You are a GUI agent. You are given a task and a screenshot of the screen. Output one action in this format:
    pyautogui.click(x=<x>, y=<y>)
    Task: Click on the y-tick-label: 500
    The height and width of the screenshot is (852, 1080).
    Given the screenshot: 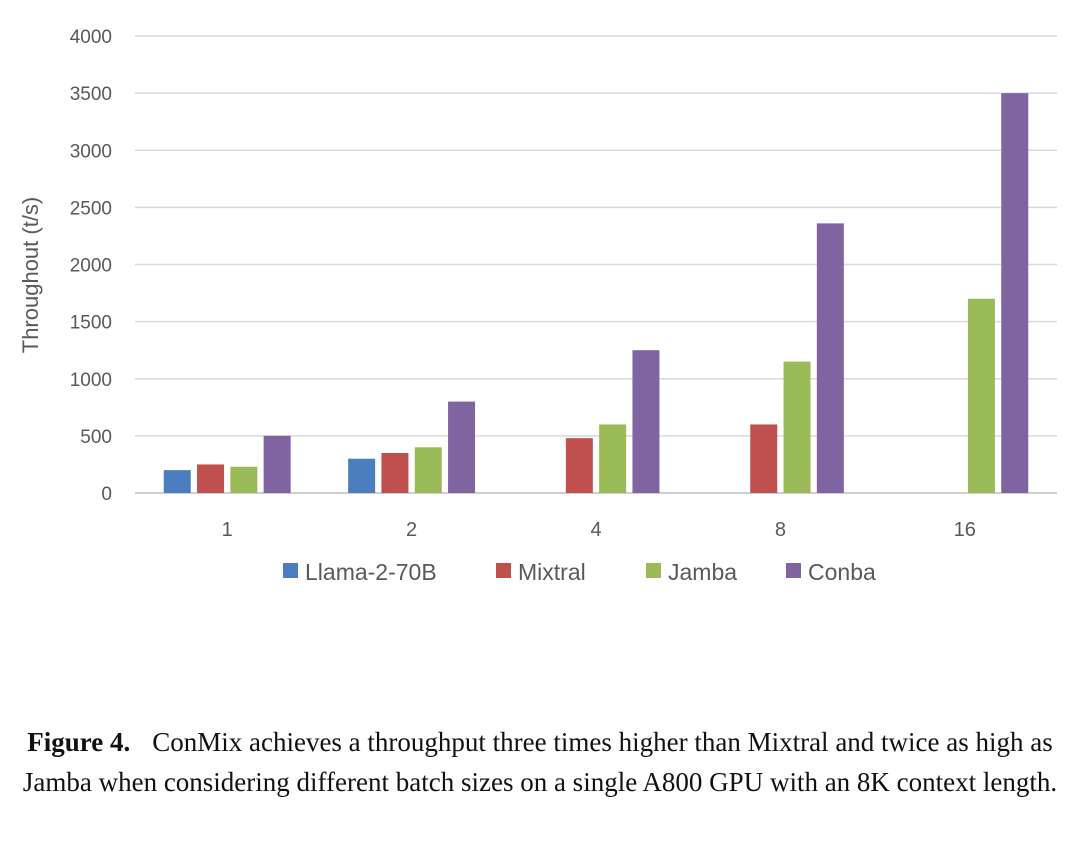 What is the action you would take?
    pyautogui.click(x=96, y=437)
    